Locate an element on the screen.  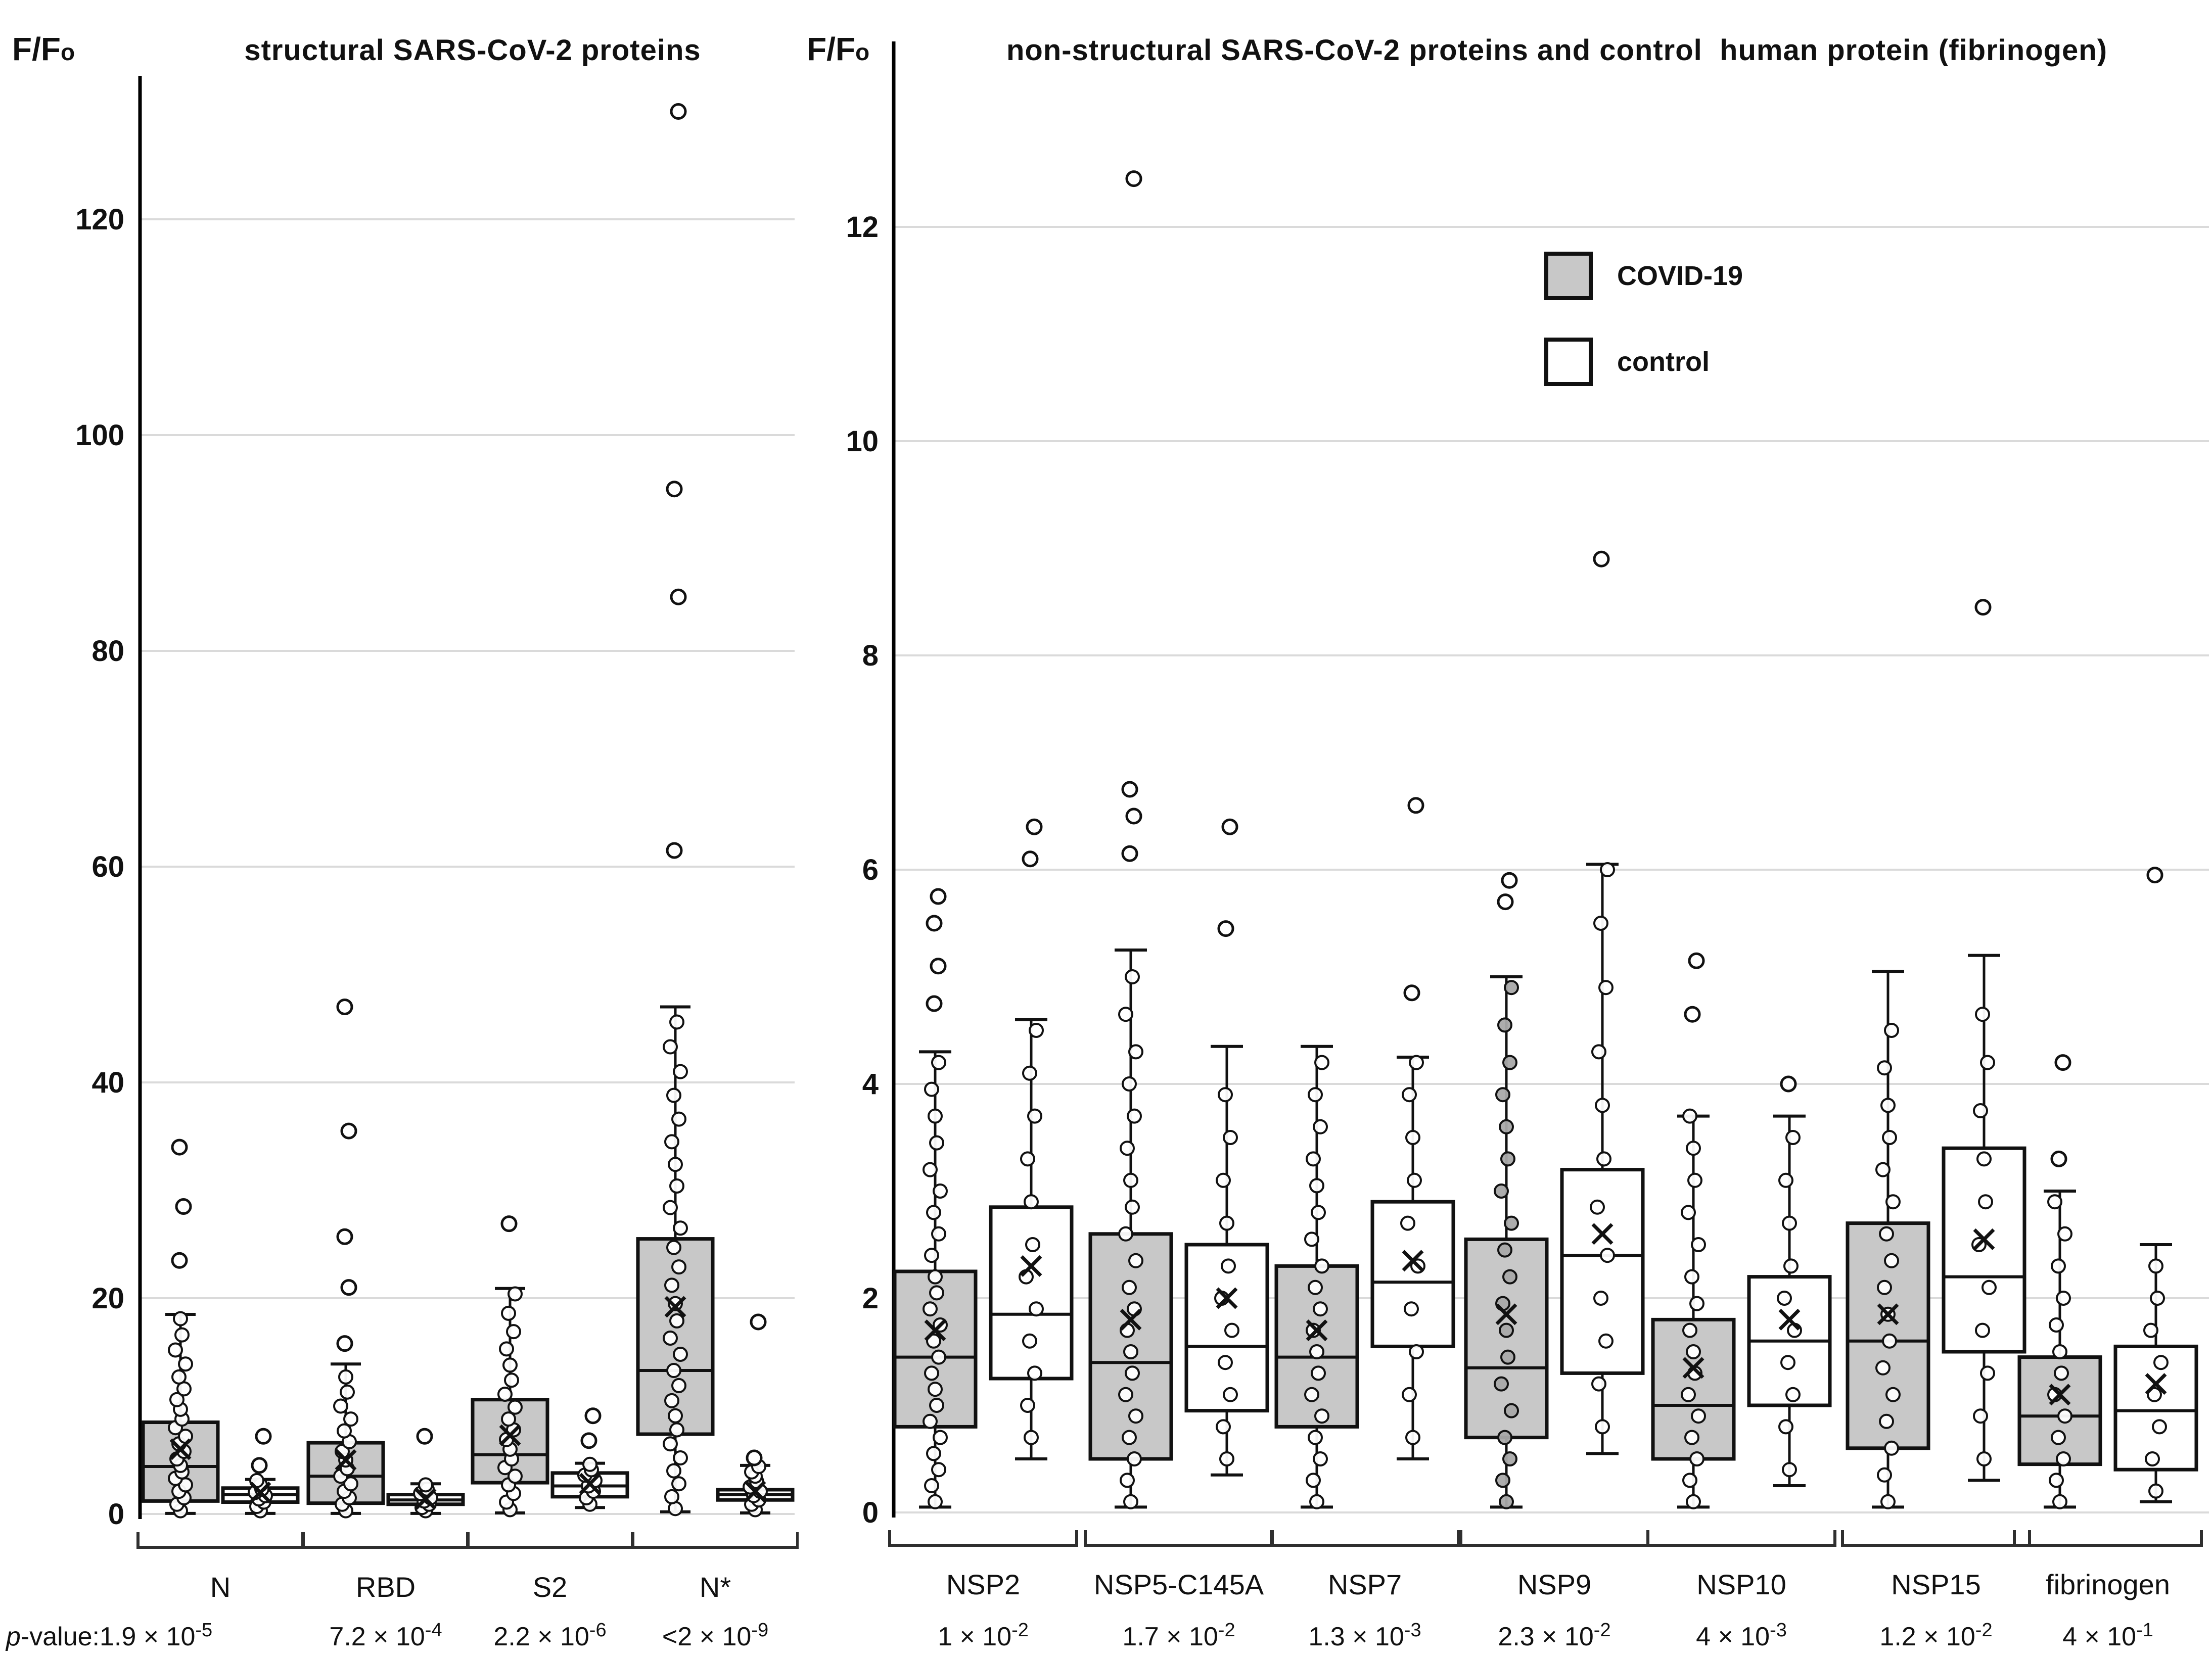
boxplot-N-covid is located at coordinates (180, 1329).